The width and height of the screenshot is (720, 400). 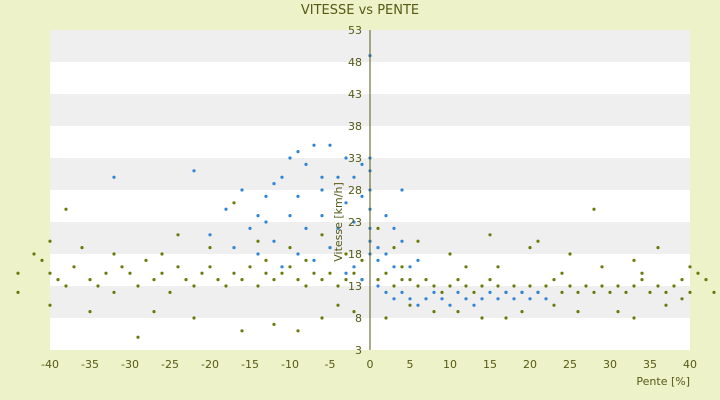 I want to click on x-tick-label: 5, so click(x=410, y=364).